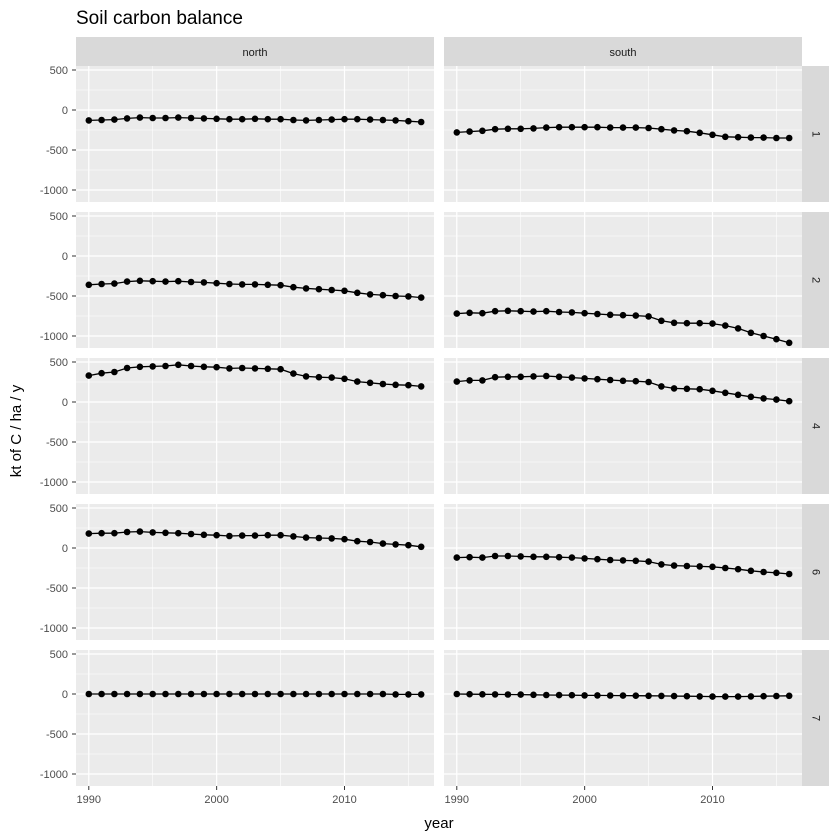 The height and width of the screenshot is (840, 840). What do you see at coordinates (816, 280) in the screenshot?
I see `facet-strip-row-label: 2` at bounding box center [816, 280].